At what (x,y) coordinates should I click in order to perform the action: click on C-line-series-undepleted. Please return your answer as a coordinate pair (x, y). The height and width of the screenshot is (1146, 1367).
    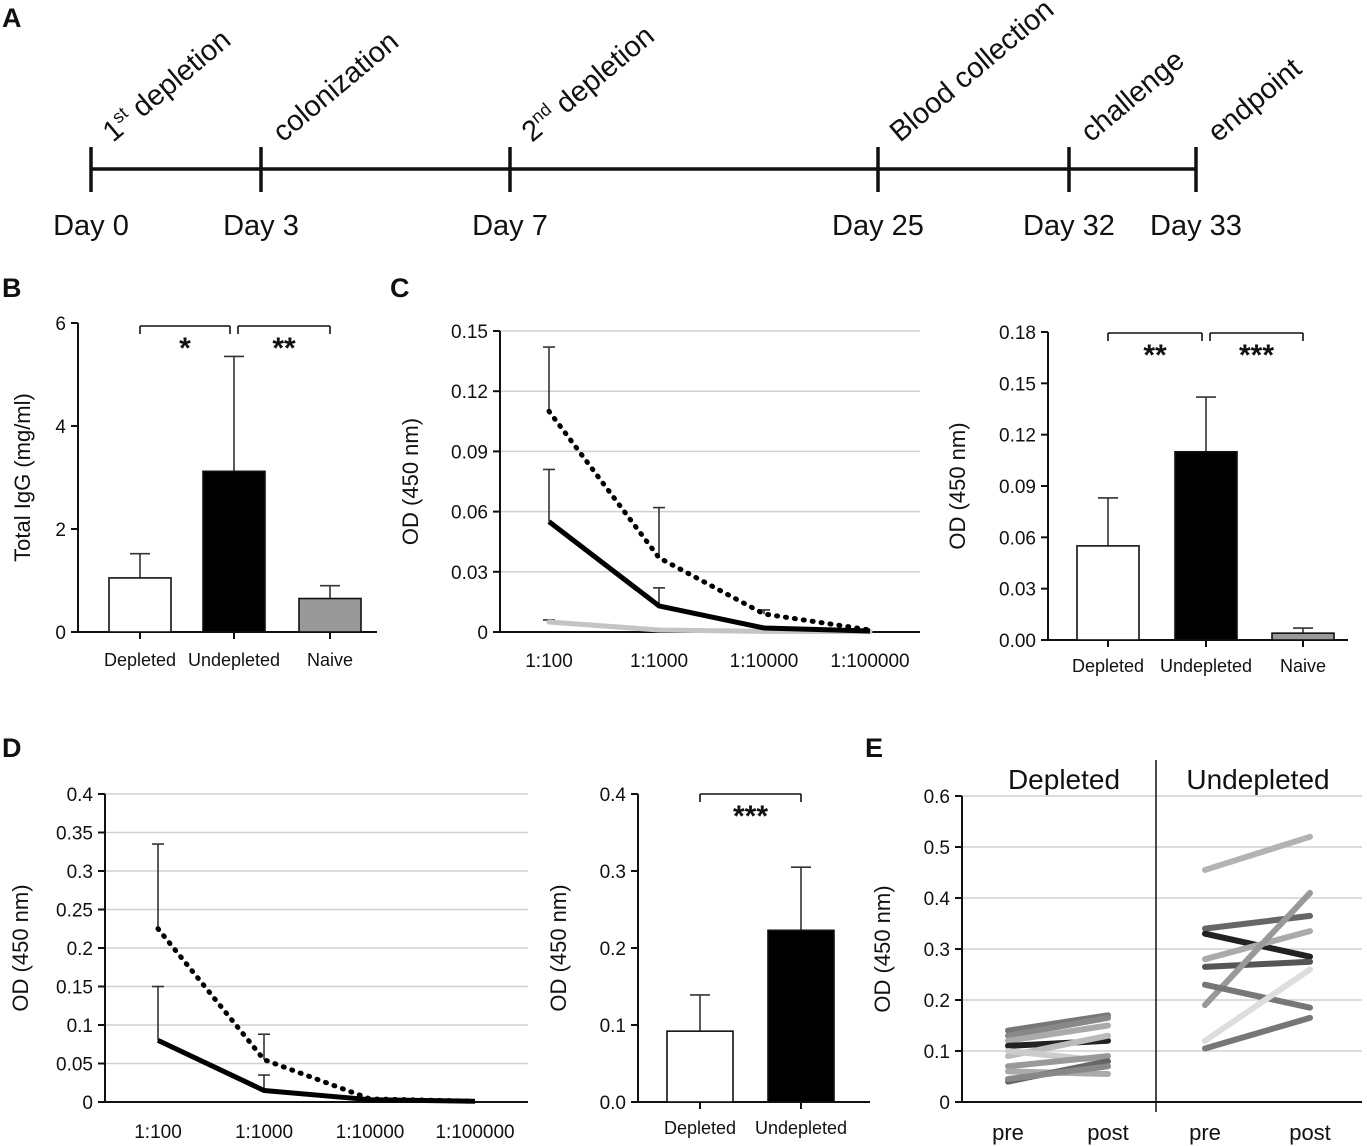
    Looking at the image, I should click on (709, 520).